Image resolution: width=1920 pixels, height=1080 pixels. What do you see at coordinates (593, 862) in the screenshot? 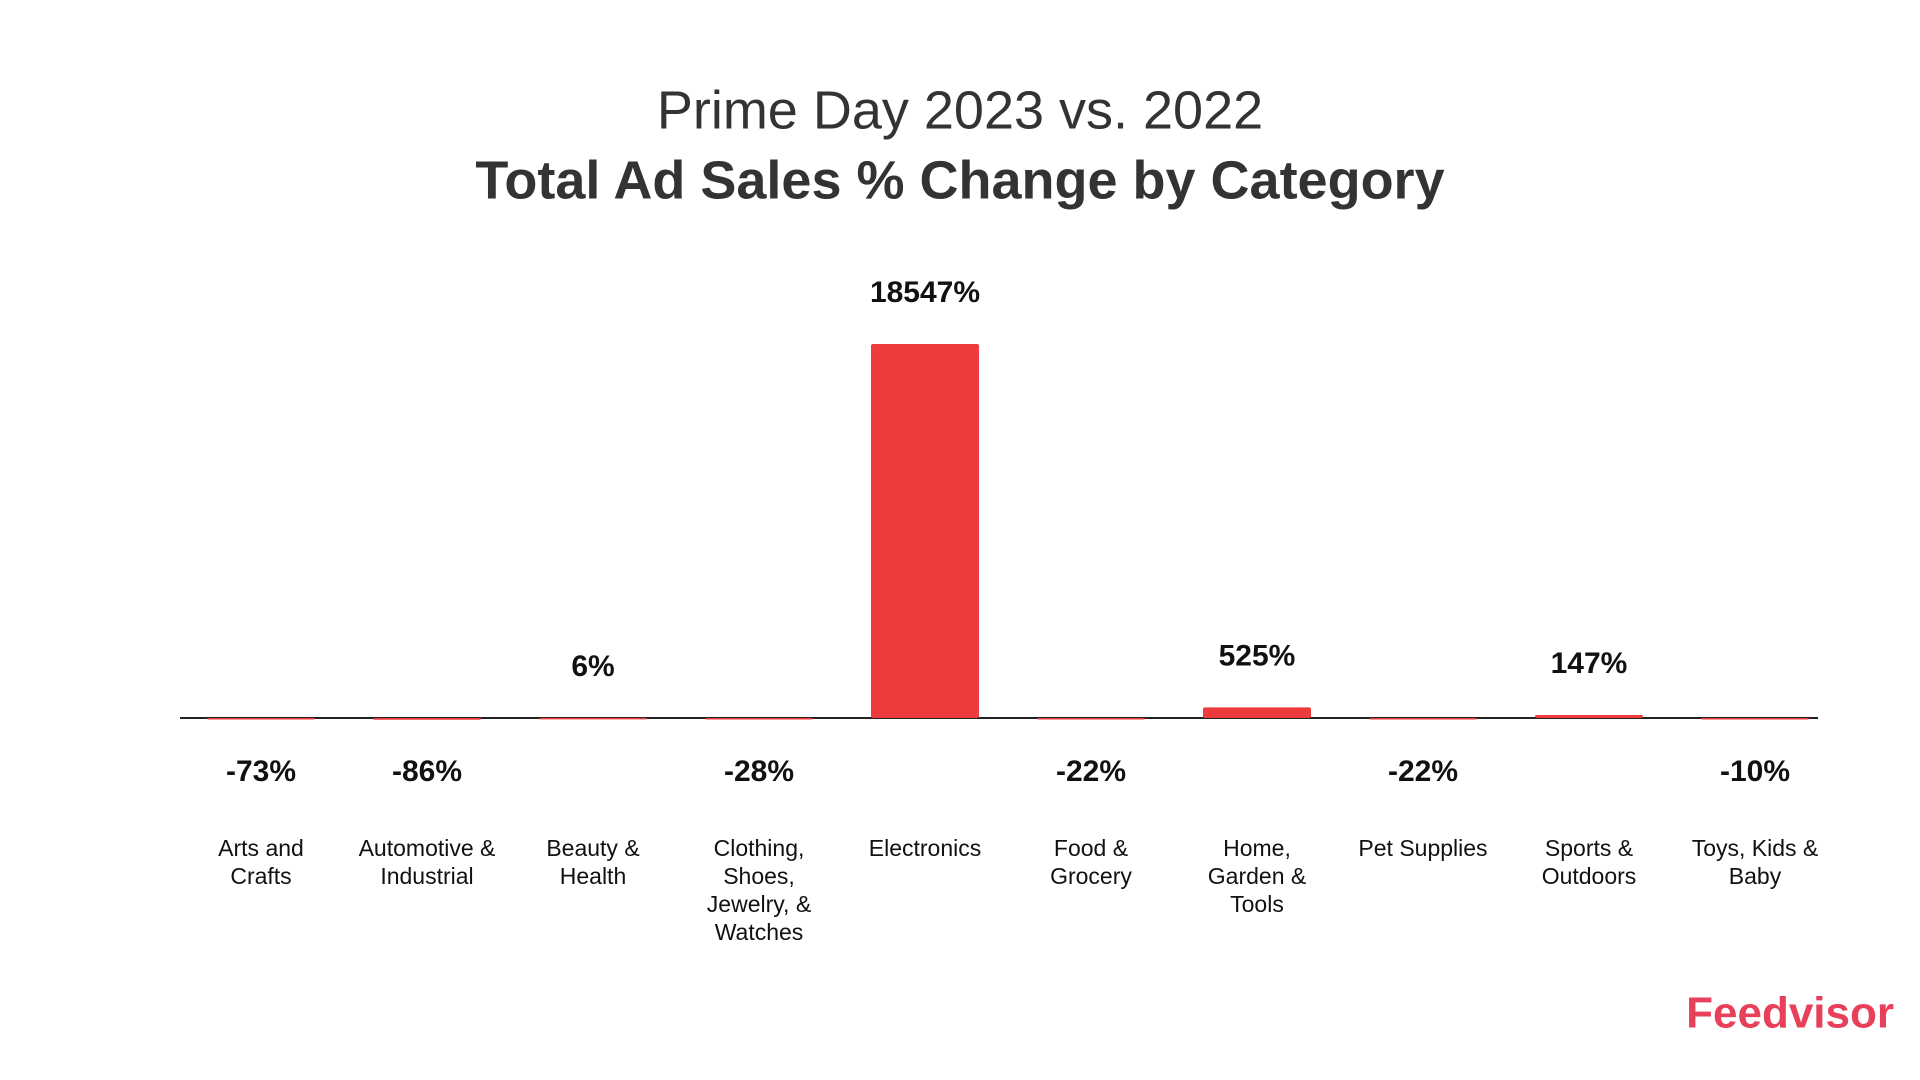
I see `category-label: Beauty & Health` at bounding box center [593, 862].